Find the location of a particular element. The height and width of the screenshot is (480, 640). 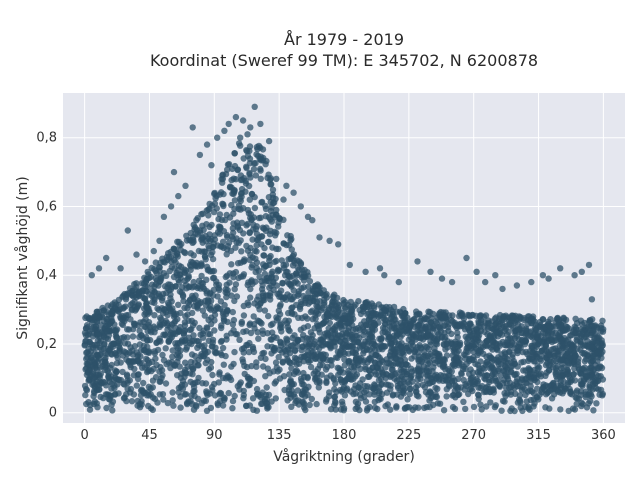

y-axis-ticks: 0 0,2 0,4 0,6 0,8 is located at coordinates (46, 276).